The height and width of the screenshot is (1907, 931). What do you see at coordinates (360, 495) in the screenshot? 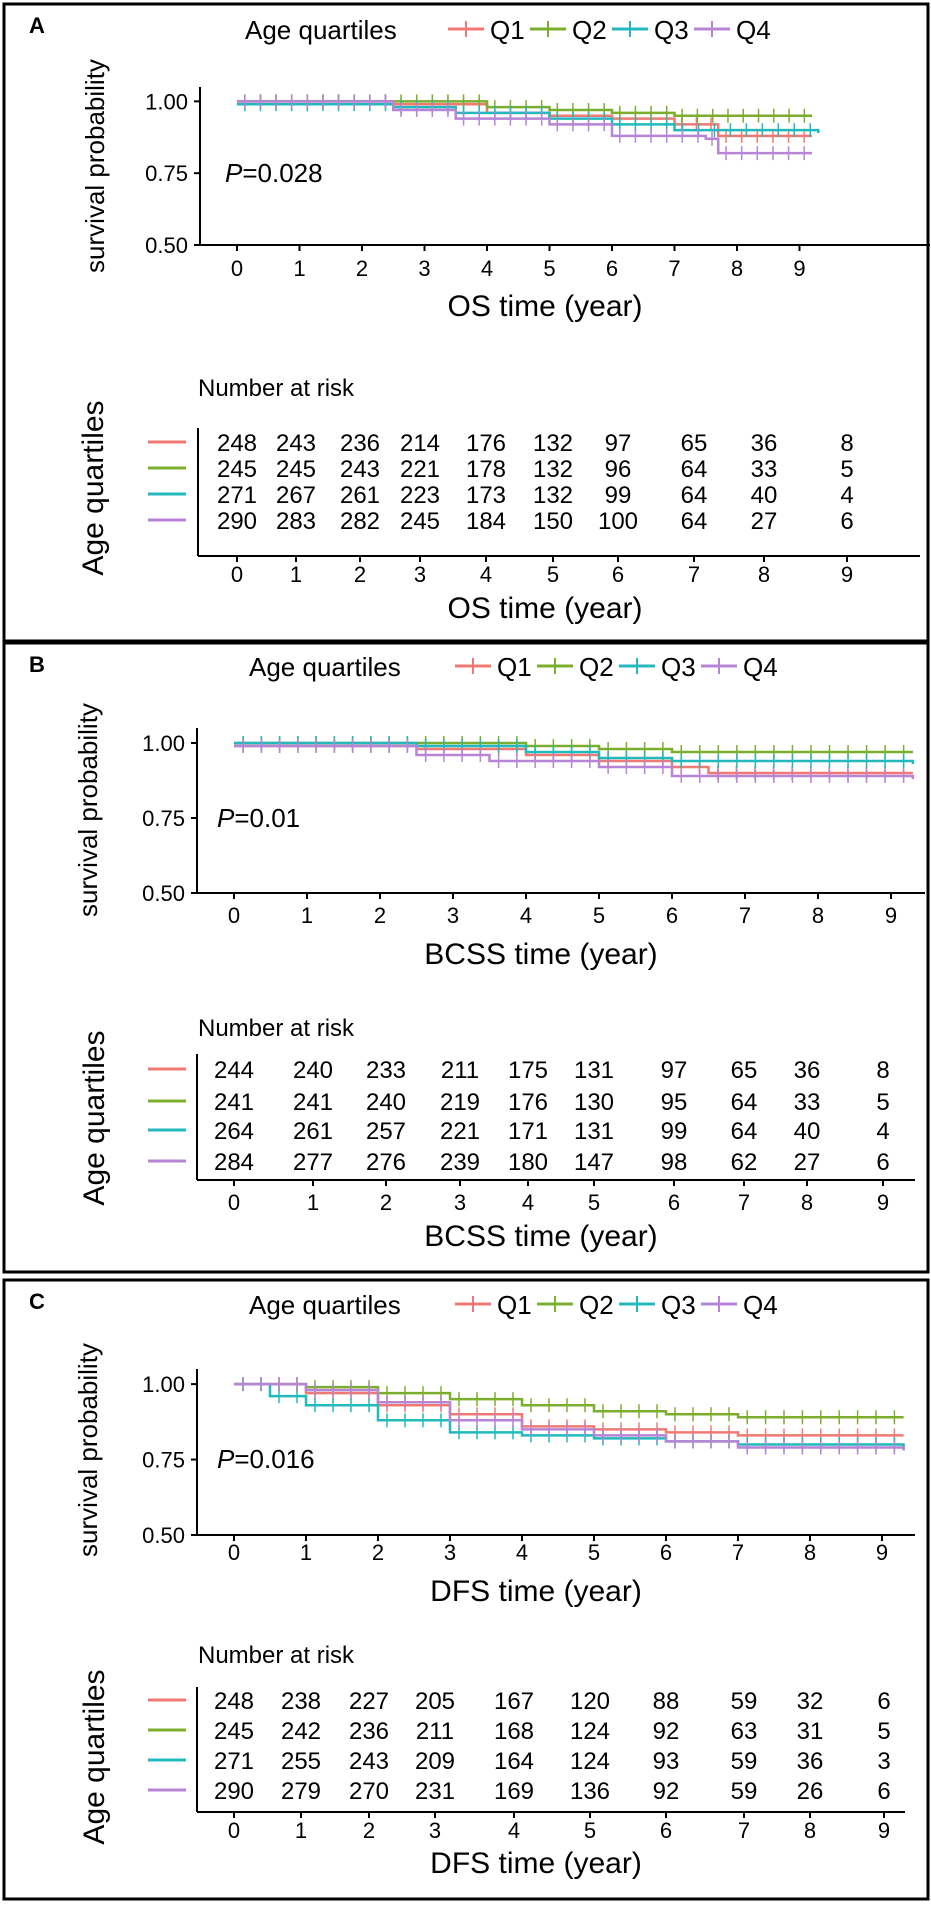
I see `risk-cell: 261` at bounding box center [360, 495].